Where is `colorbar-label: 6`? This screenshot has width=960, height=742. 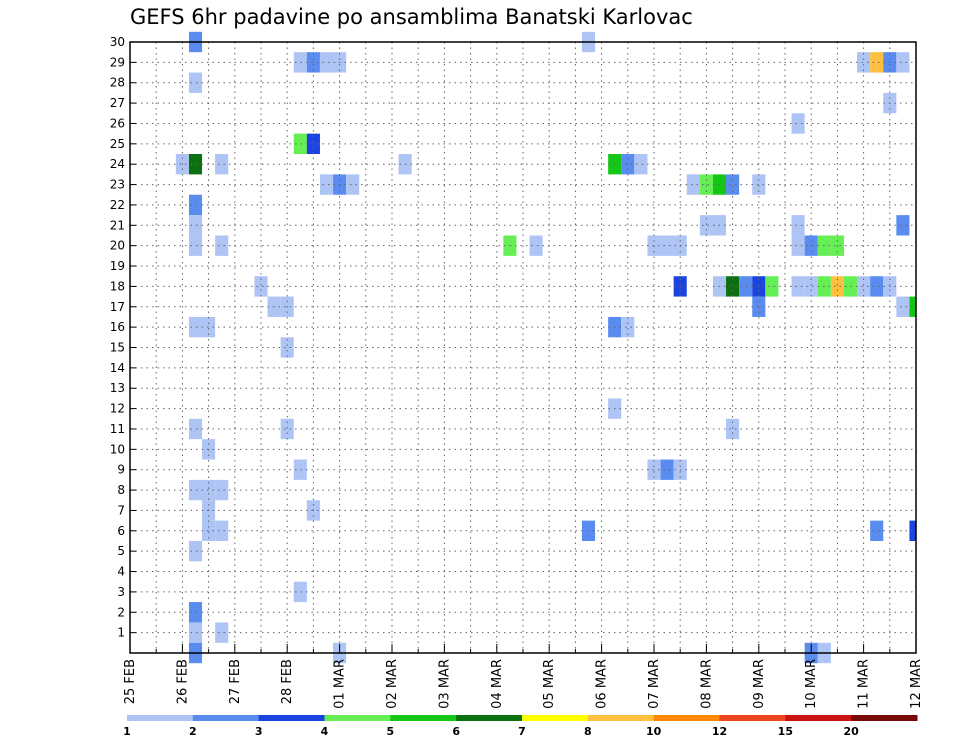
colorbar-label: 6 is located at coordinates (456, 731).